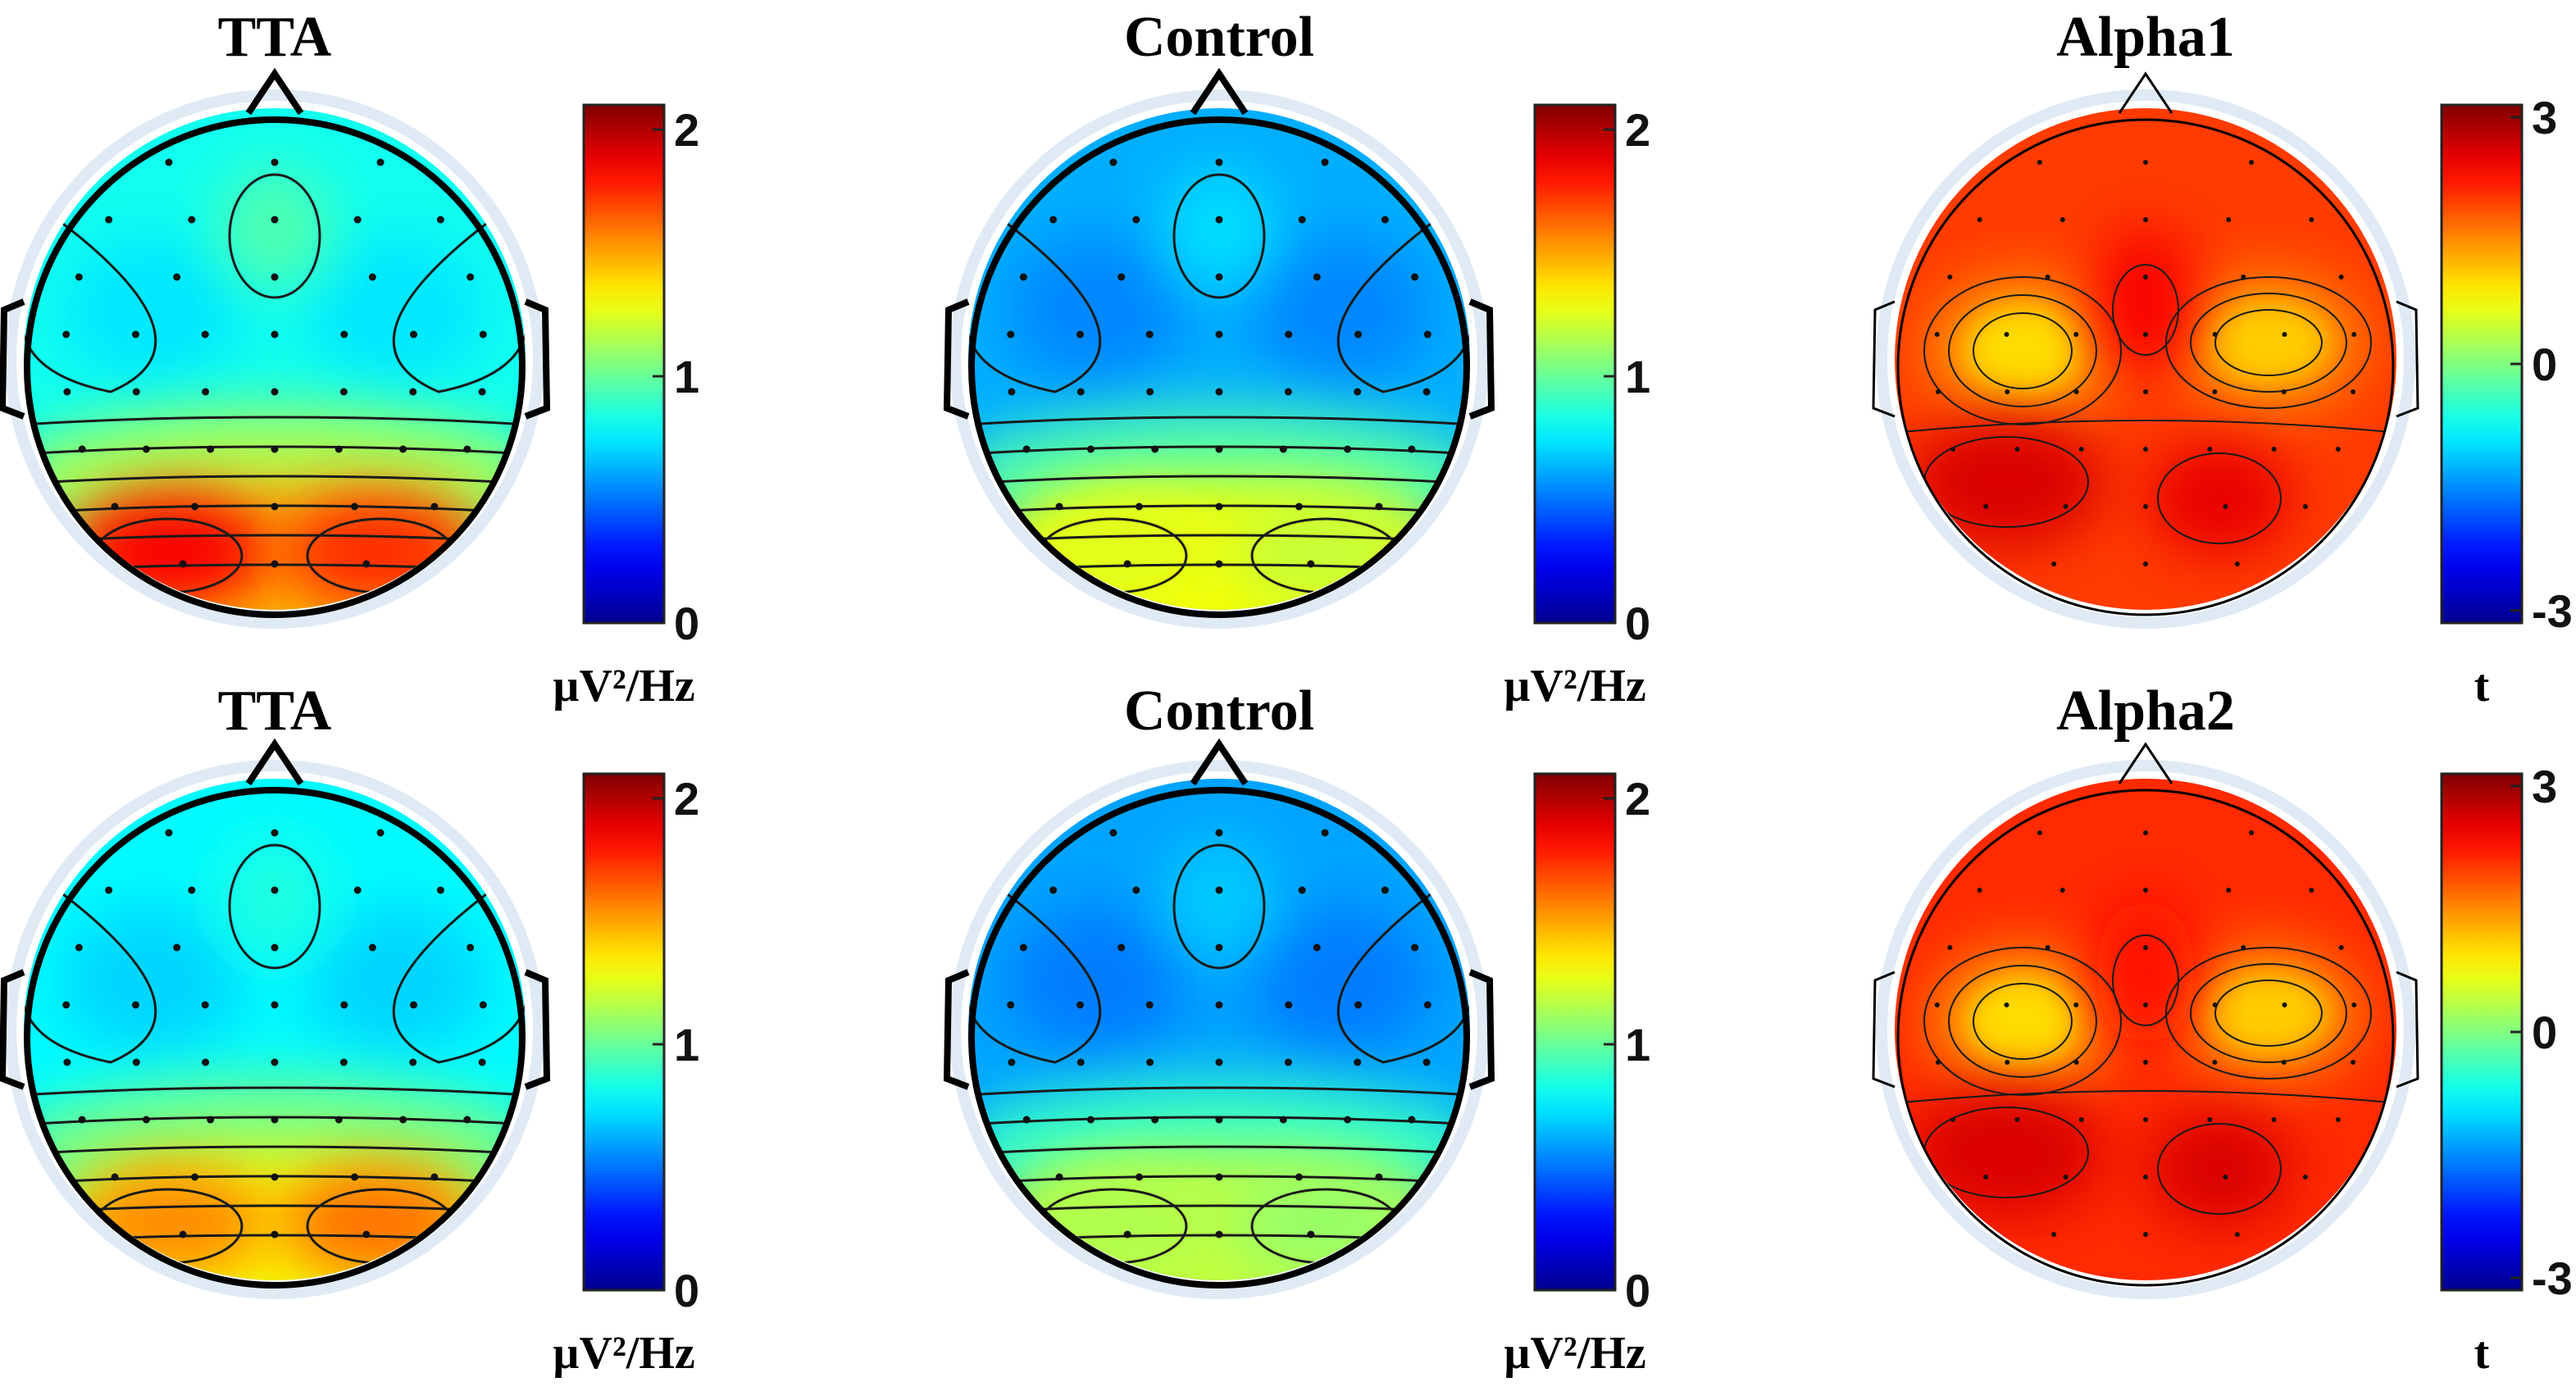  What do you see at coordinates (12, 359) in the screenshot?
I see `left-ear` at bounding box center [12, 359].